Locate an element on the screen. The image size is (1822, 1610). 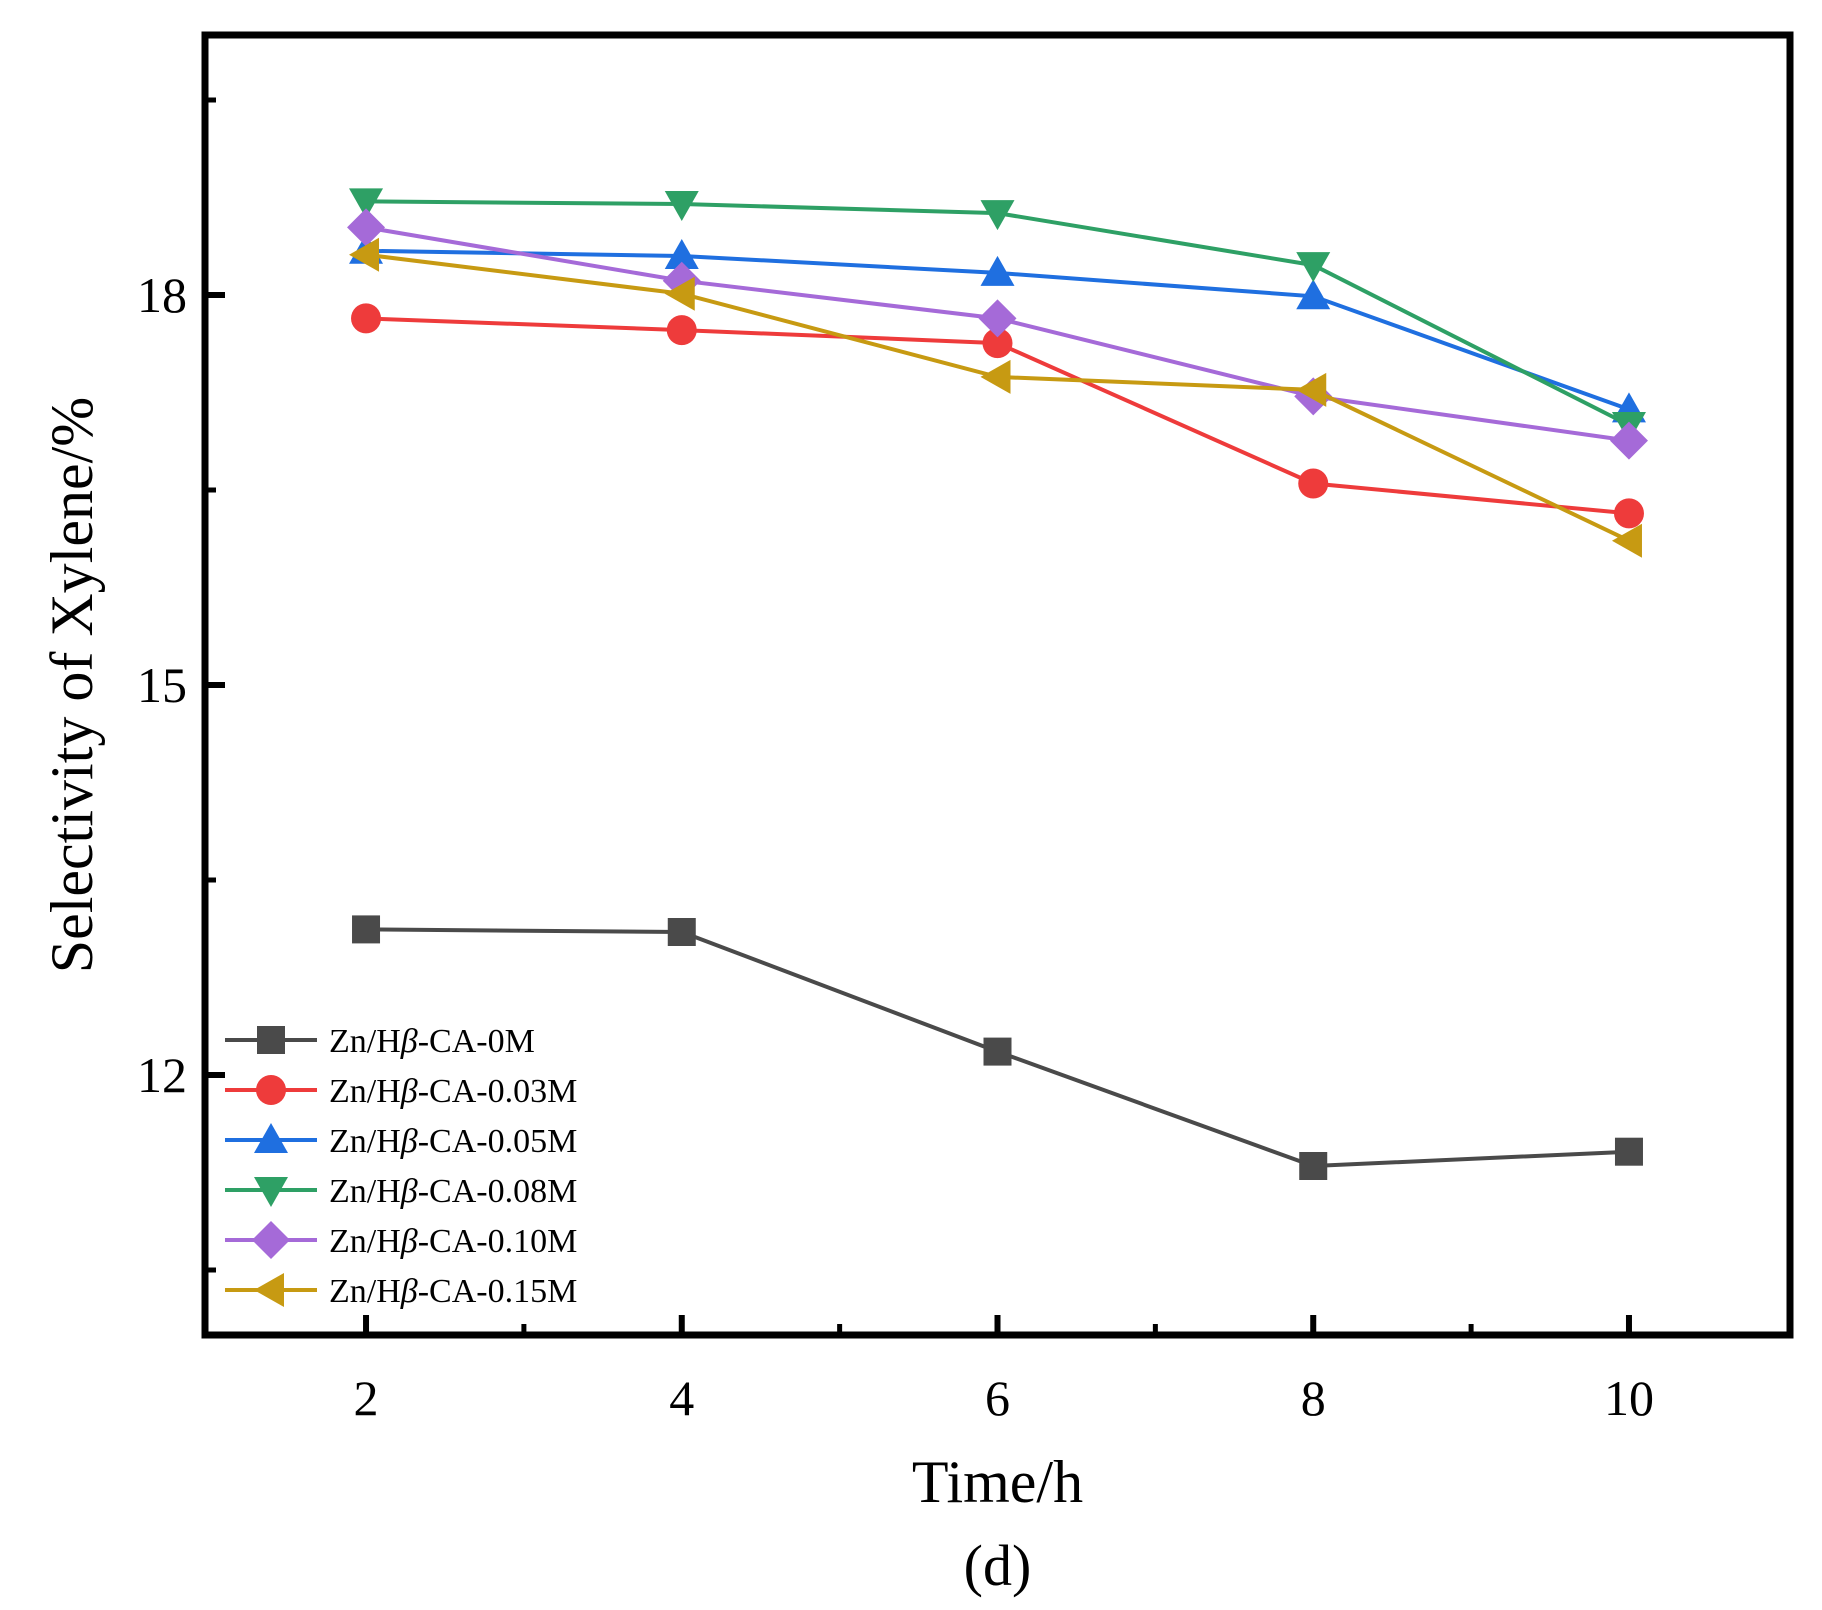
y-tick-label: 12 is located at coordinates (162, 1075).